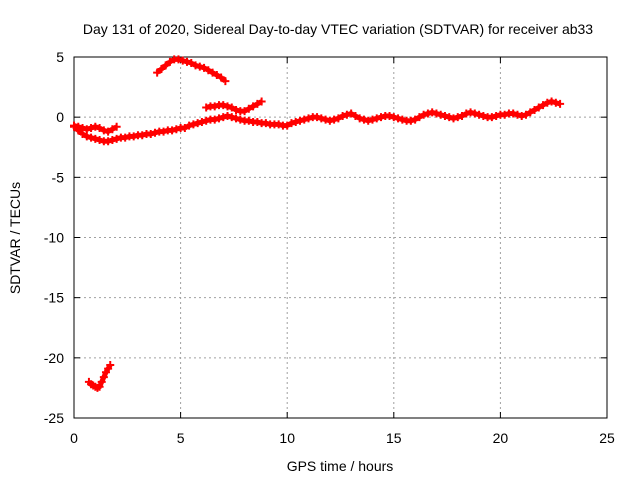 This screenshot has width=640, height=480. What do you see at coordinates (287, 438) in the screenshot?
I see `x-tick-label: 10` at bounding box center [287, 438].